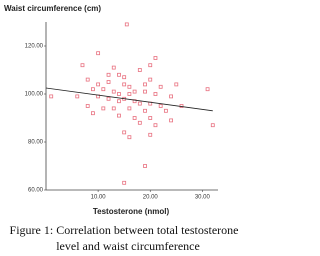 The height and width of the screenshot is (256, 320). What do you see at coordinates (99, 198) in the screenshot?
I see `x-tick-label: 10.00` at bounding box center [99, 198].